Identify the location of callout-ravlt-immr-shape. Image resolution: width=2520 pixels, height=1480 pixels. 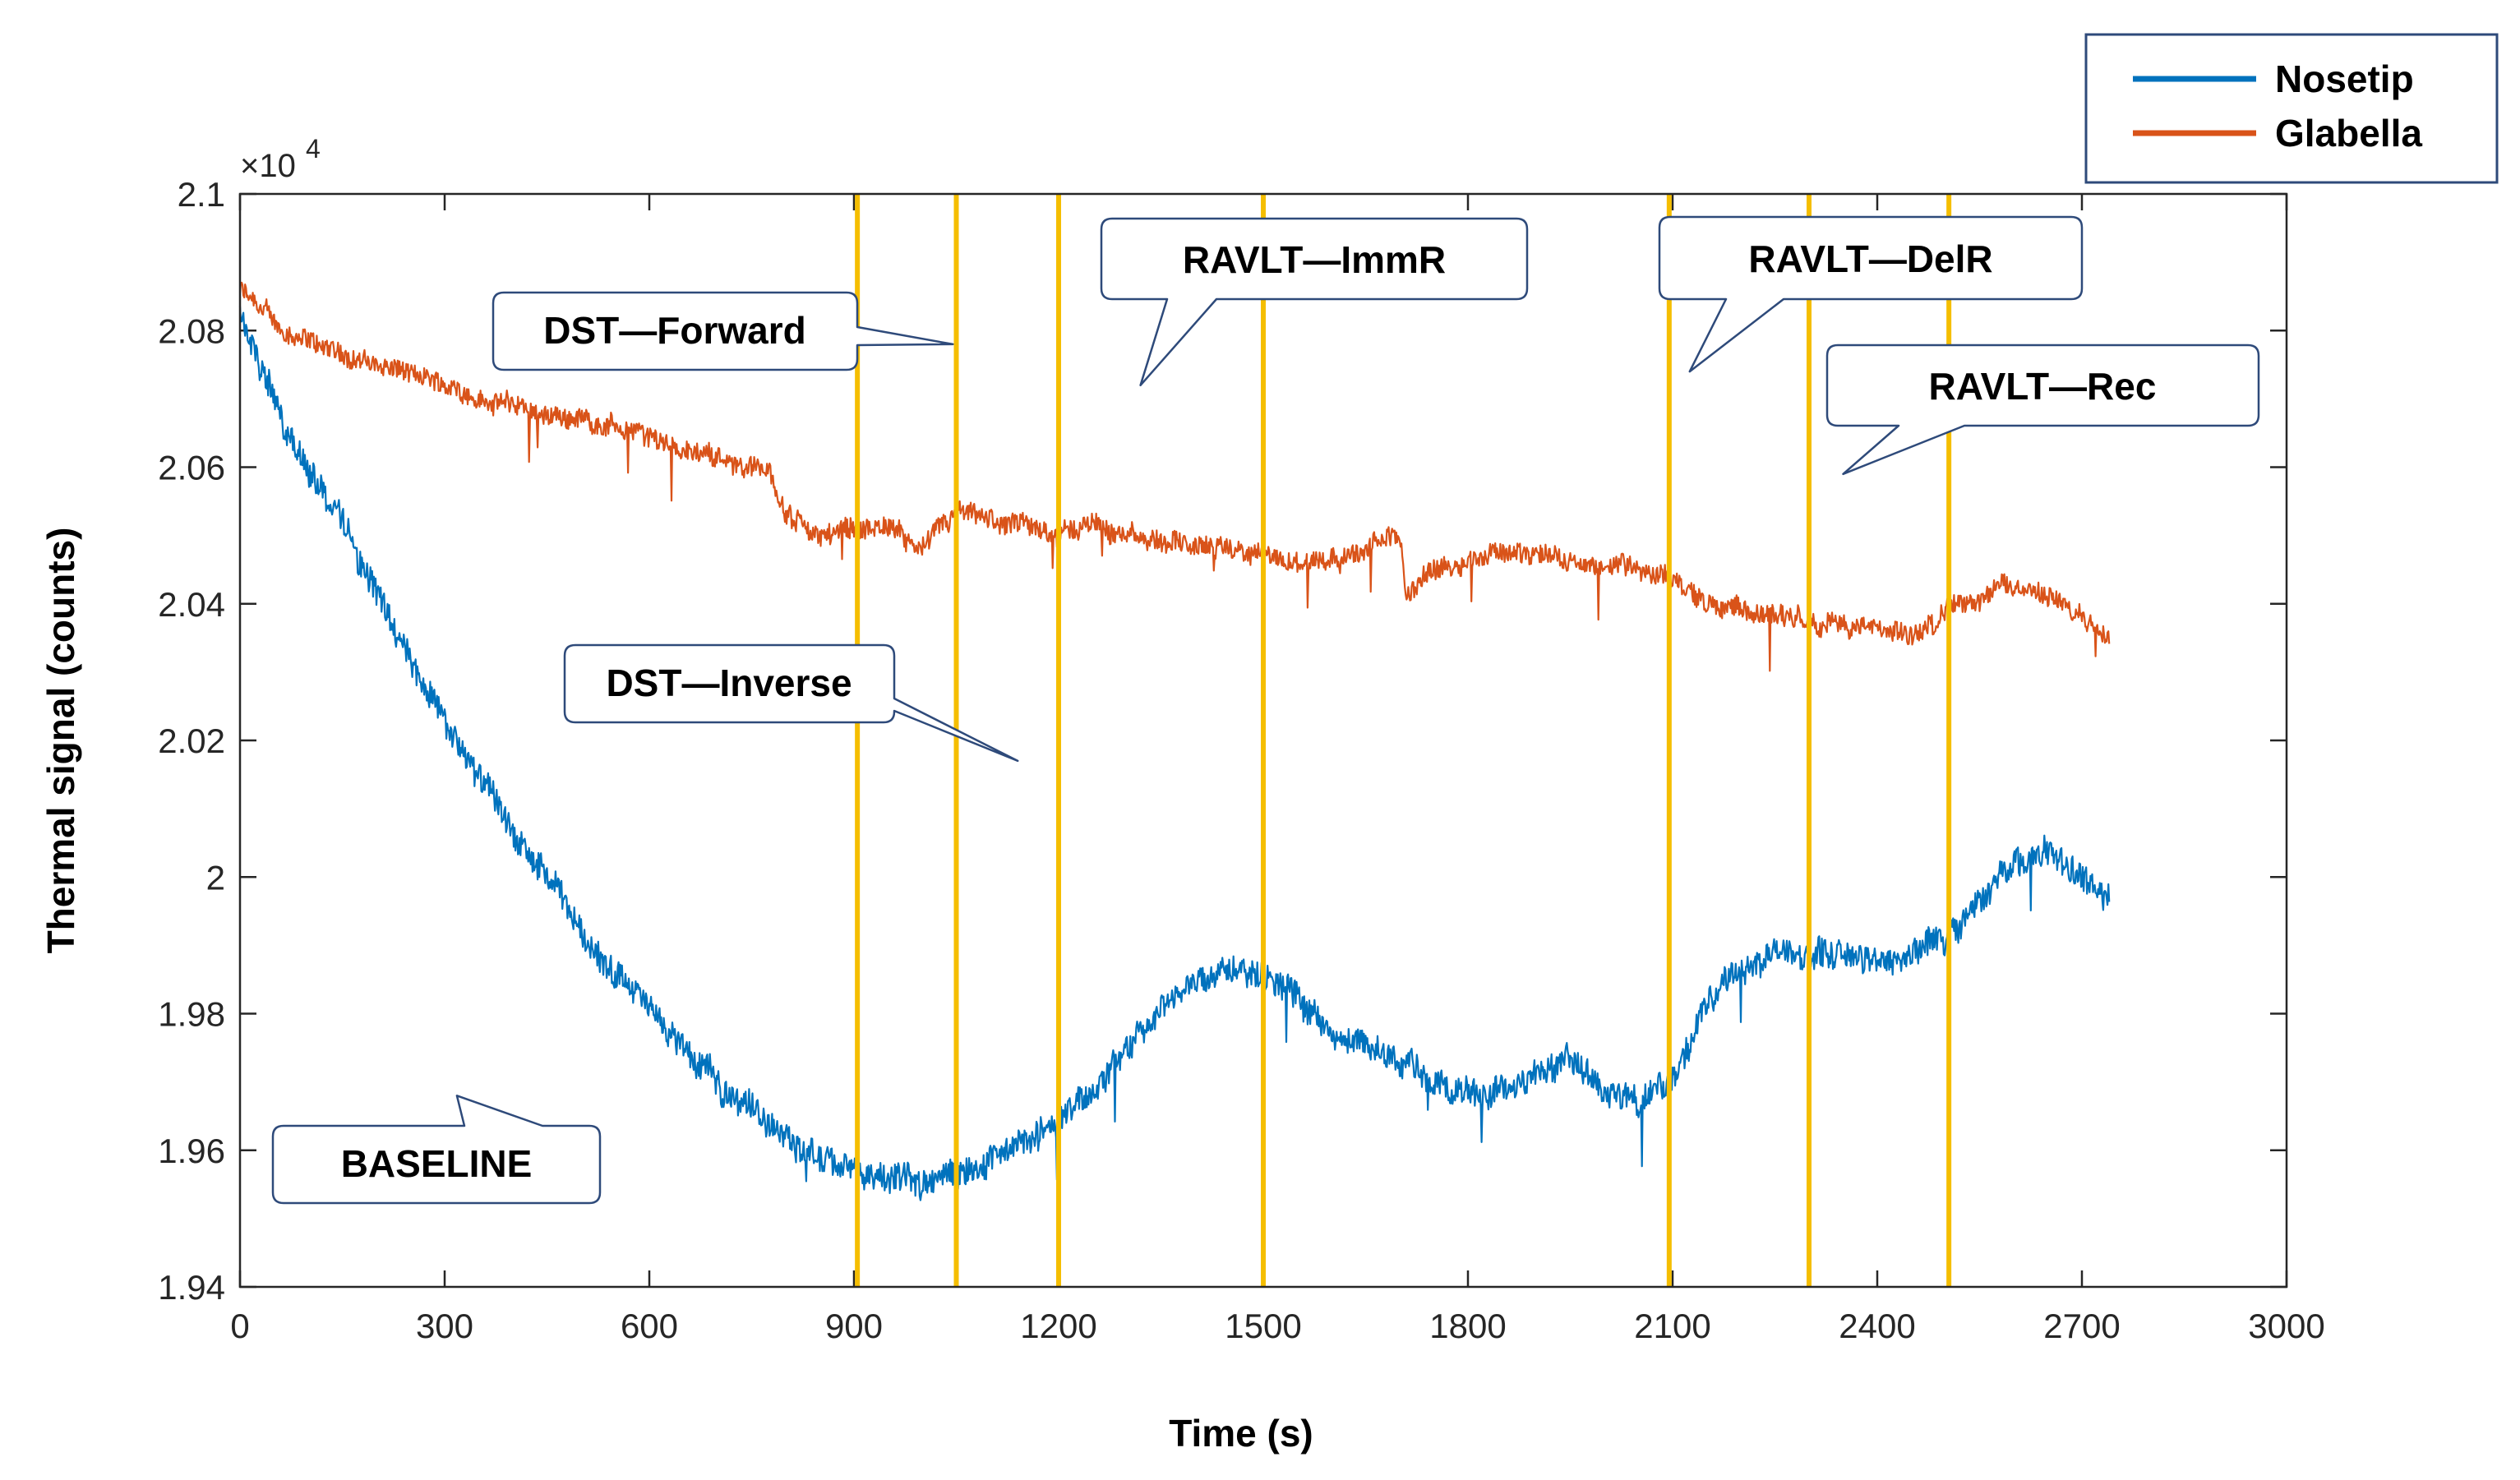
(1314, 302).